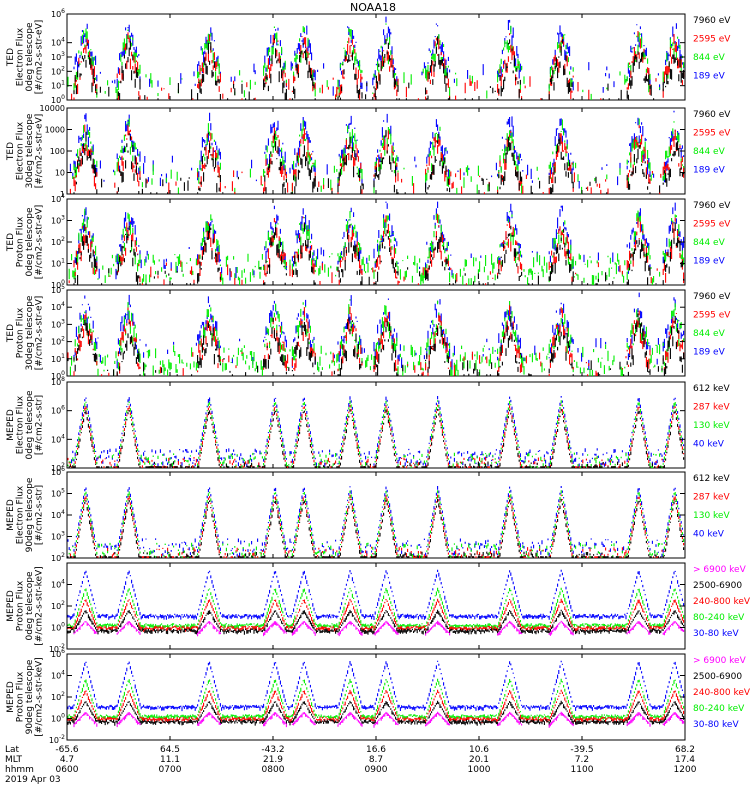 Image resolution: width=750 pixels, height=800 pixels. What do you see at coordinates (582, 760) in the screenshot?
I see `x-tick-mlt: 7.2` at bounding box center [582, 760].